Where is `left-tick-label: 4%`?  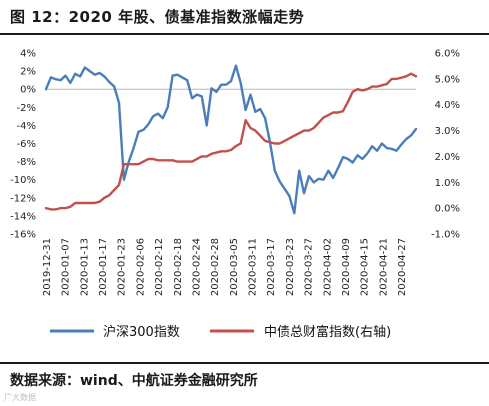
left-tick-label: 4% is located at coordinates (28, 54).